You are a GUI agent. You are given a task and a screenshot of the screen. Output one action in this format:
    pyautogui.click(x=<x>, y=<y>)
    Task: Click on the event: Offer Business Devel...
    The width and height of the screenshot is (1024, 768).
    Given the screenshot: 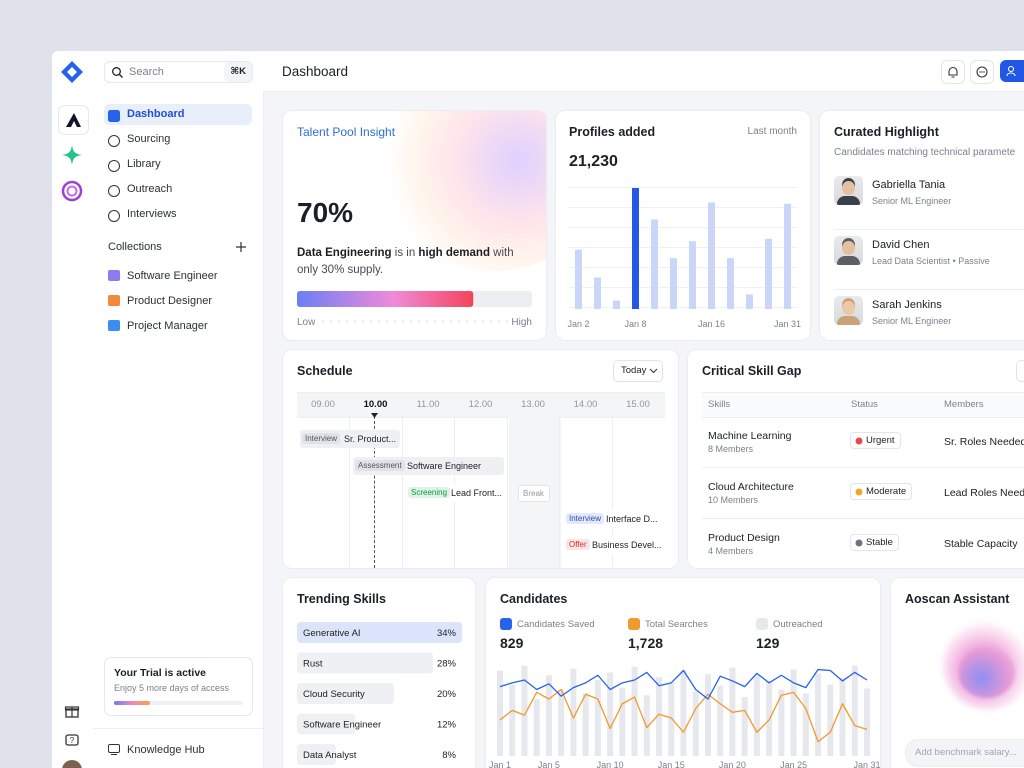 What is the action you would take?
    pyautogui.click(x=613, y=545)
    